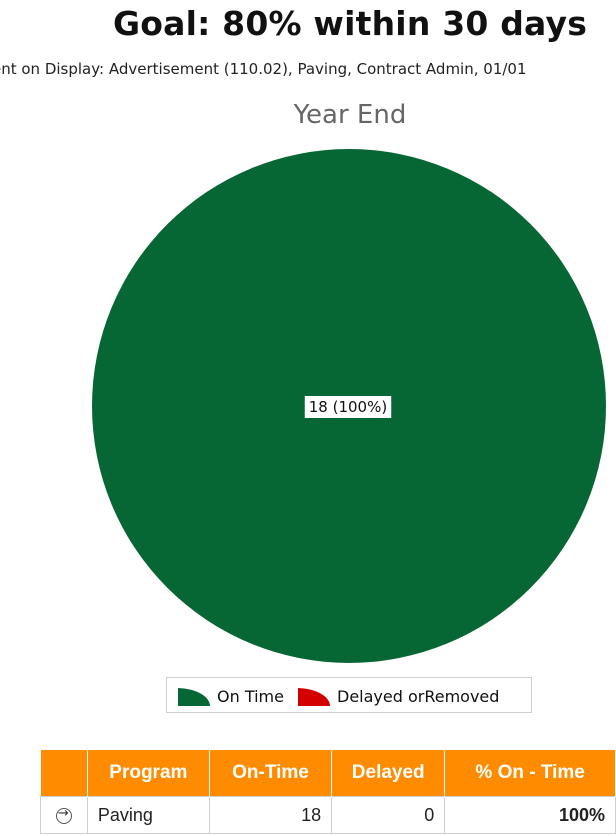  Describe the element at coordinates (530, 773) in the screenshot. I see `column-header-percent-on-time: % On - Time` at that location.